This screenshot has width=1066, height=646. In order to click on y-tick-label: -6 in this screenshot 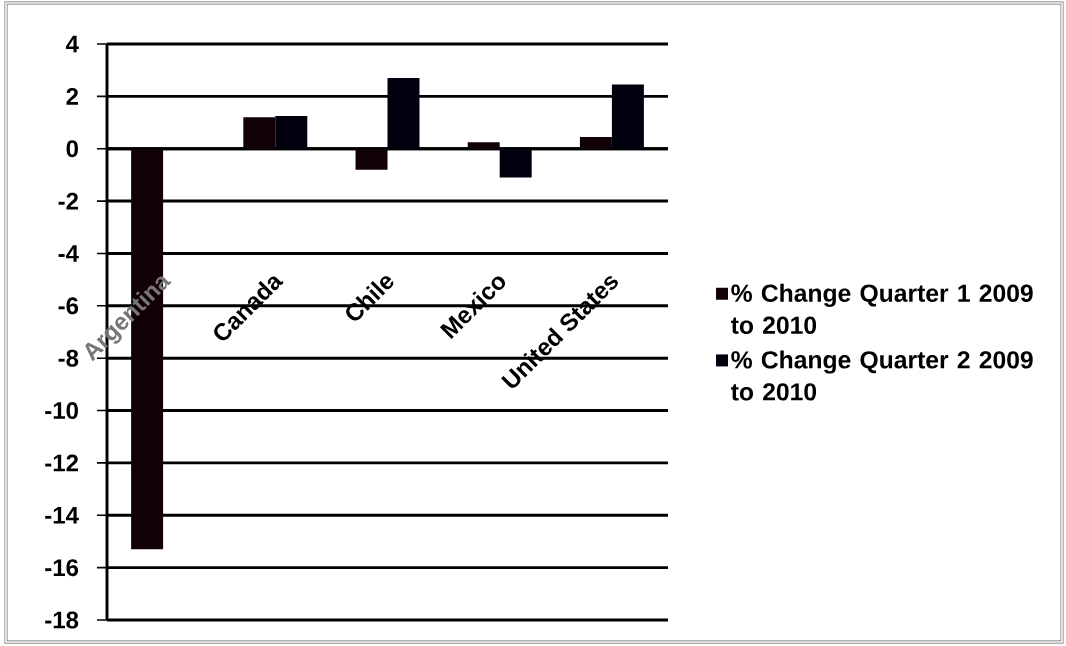, I will do `click(68, 306)`.